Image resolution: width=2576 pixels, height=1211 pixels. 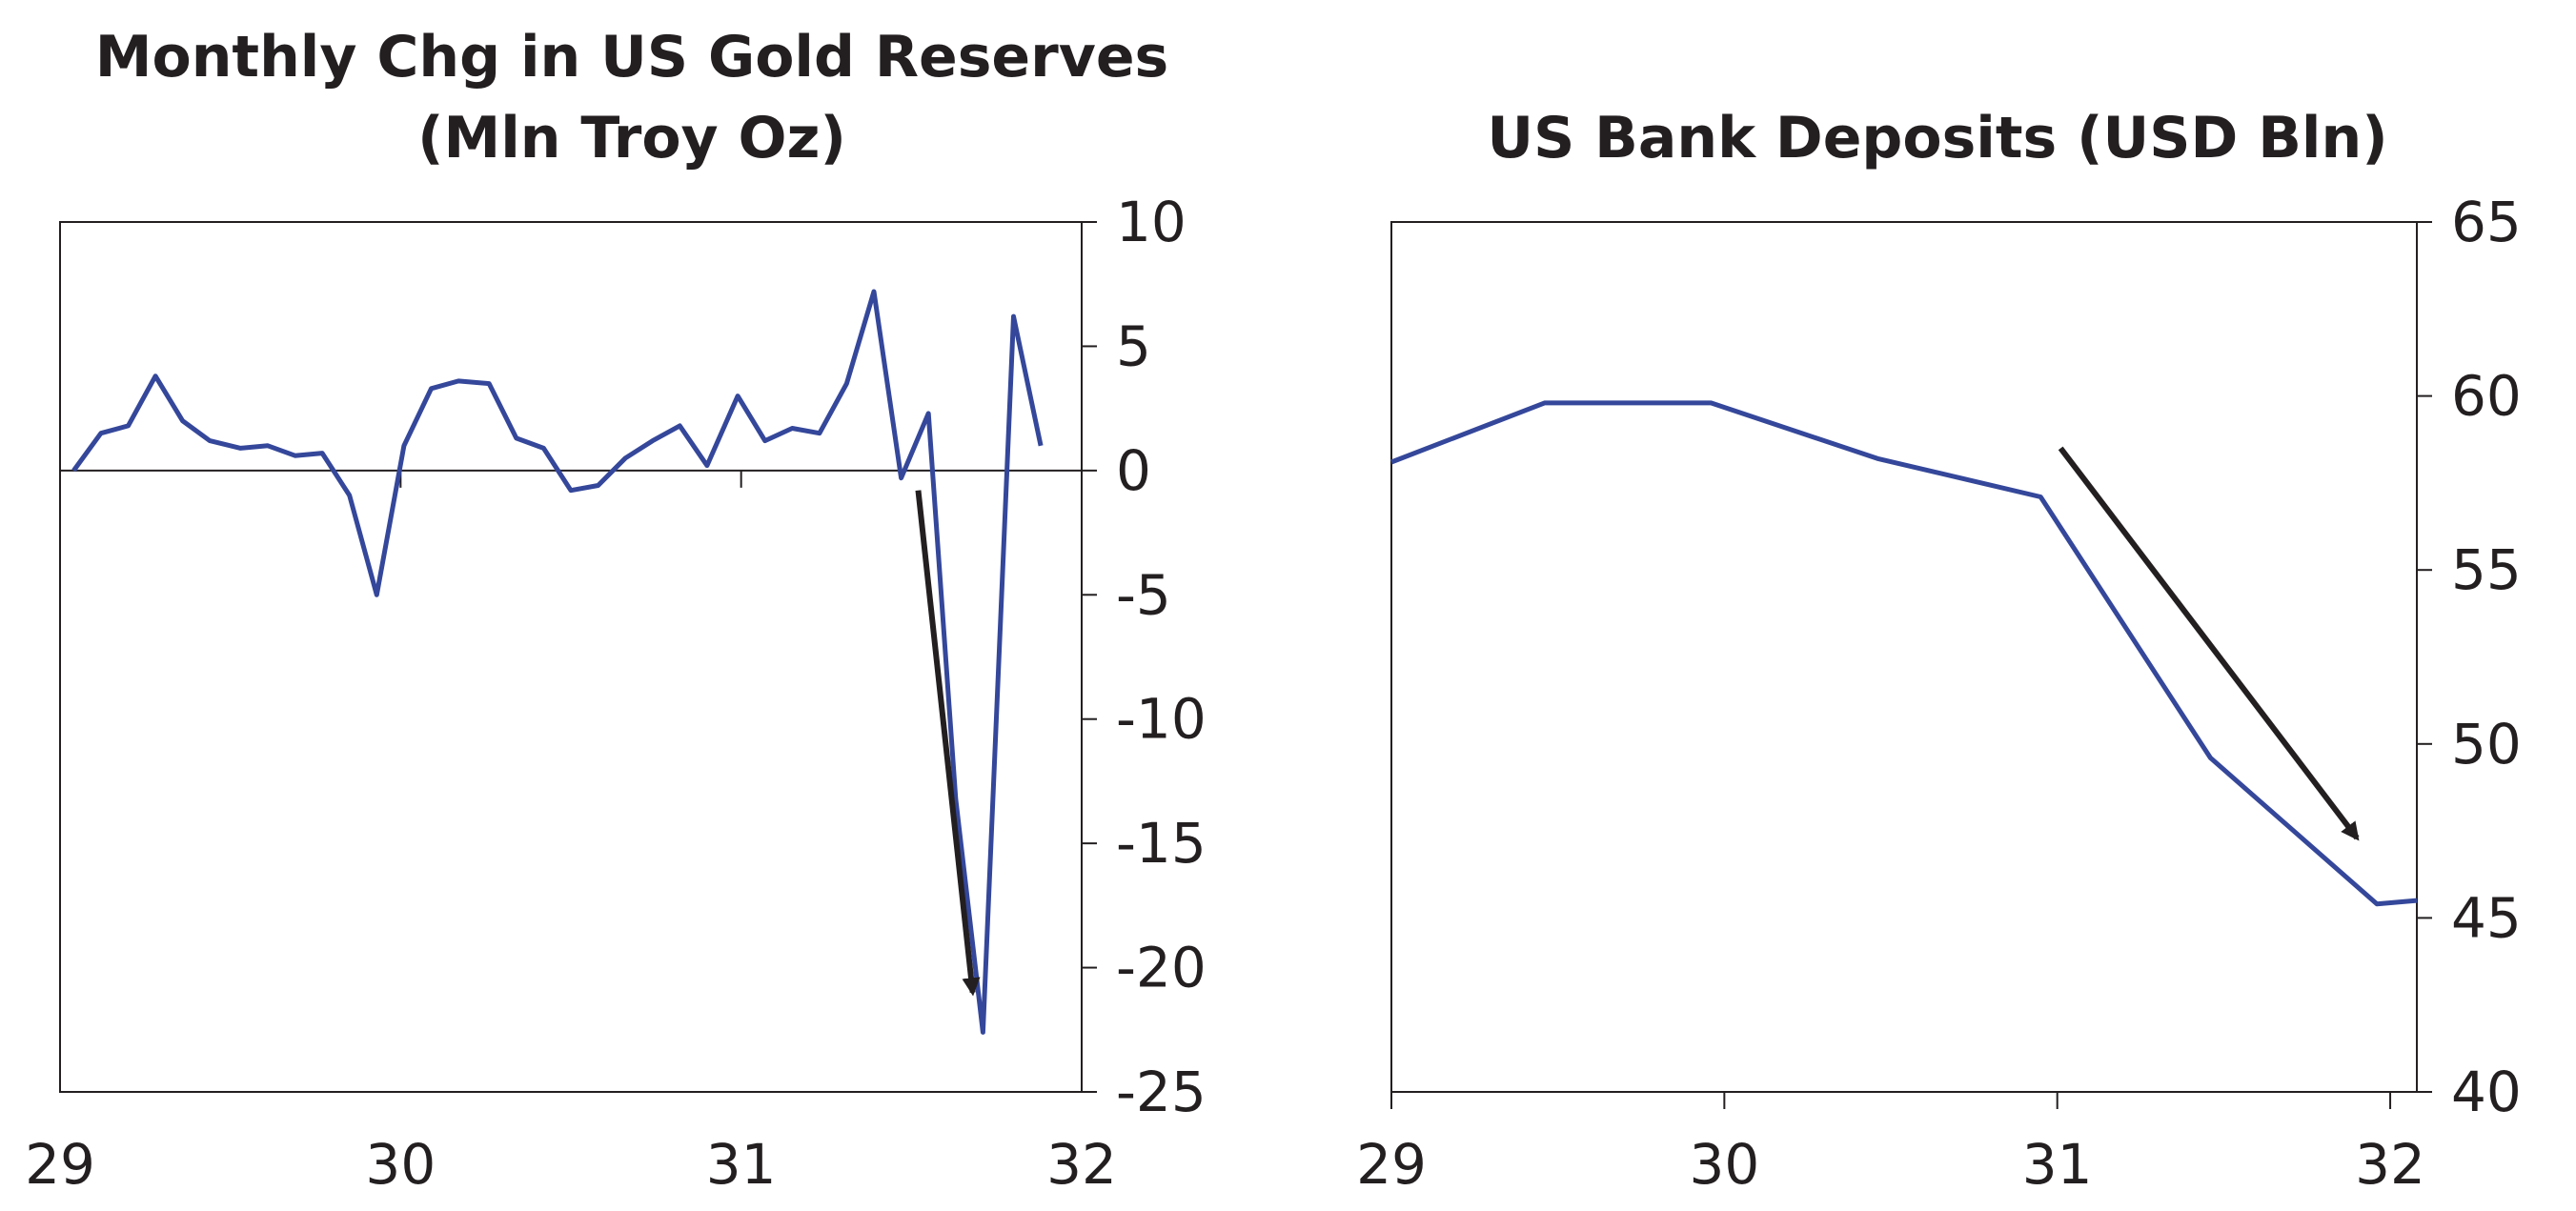 I want to click on right-y-tick-label: 45, so click(x=2486, y=917).